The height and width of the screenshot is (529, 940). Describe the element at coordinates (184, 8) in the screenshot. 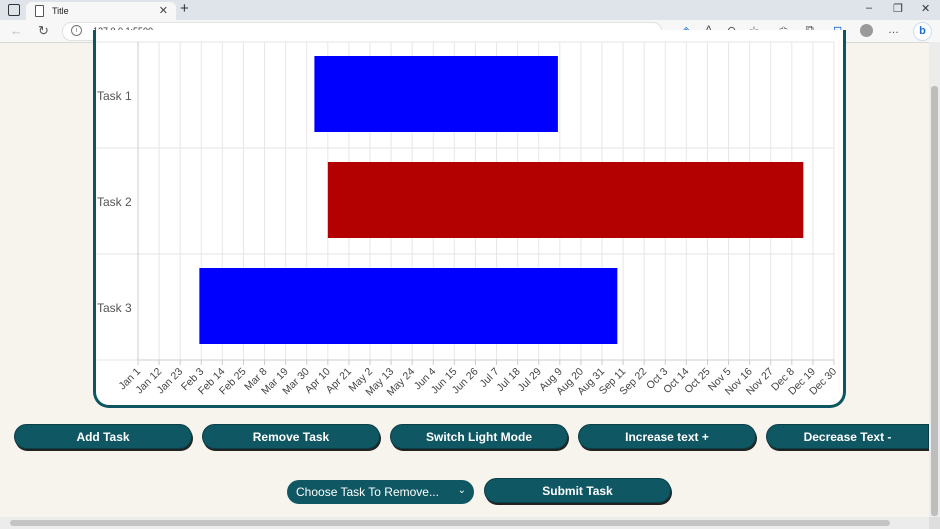

I see `new-tab-icon: +` at that location.